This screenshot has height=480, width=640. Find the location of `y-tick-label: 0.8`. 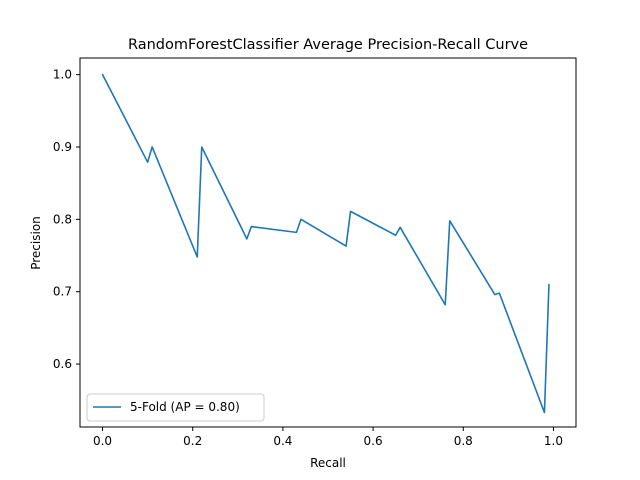

y-tick-label: 0.8 is located at coordinates (62, 219).